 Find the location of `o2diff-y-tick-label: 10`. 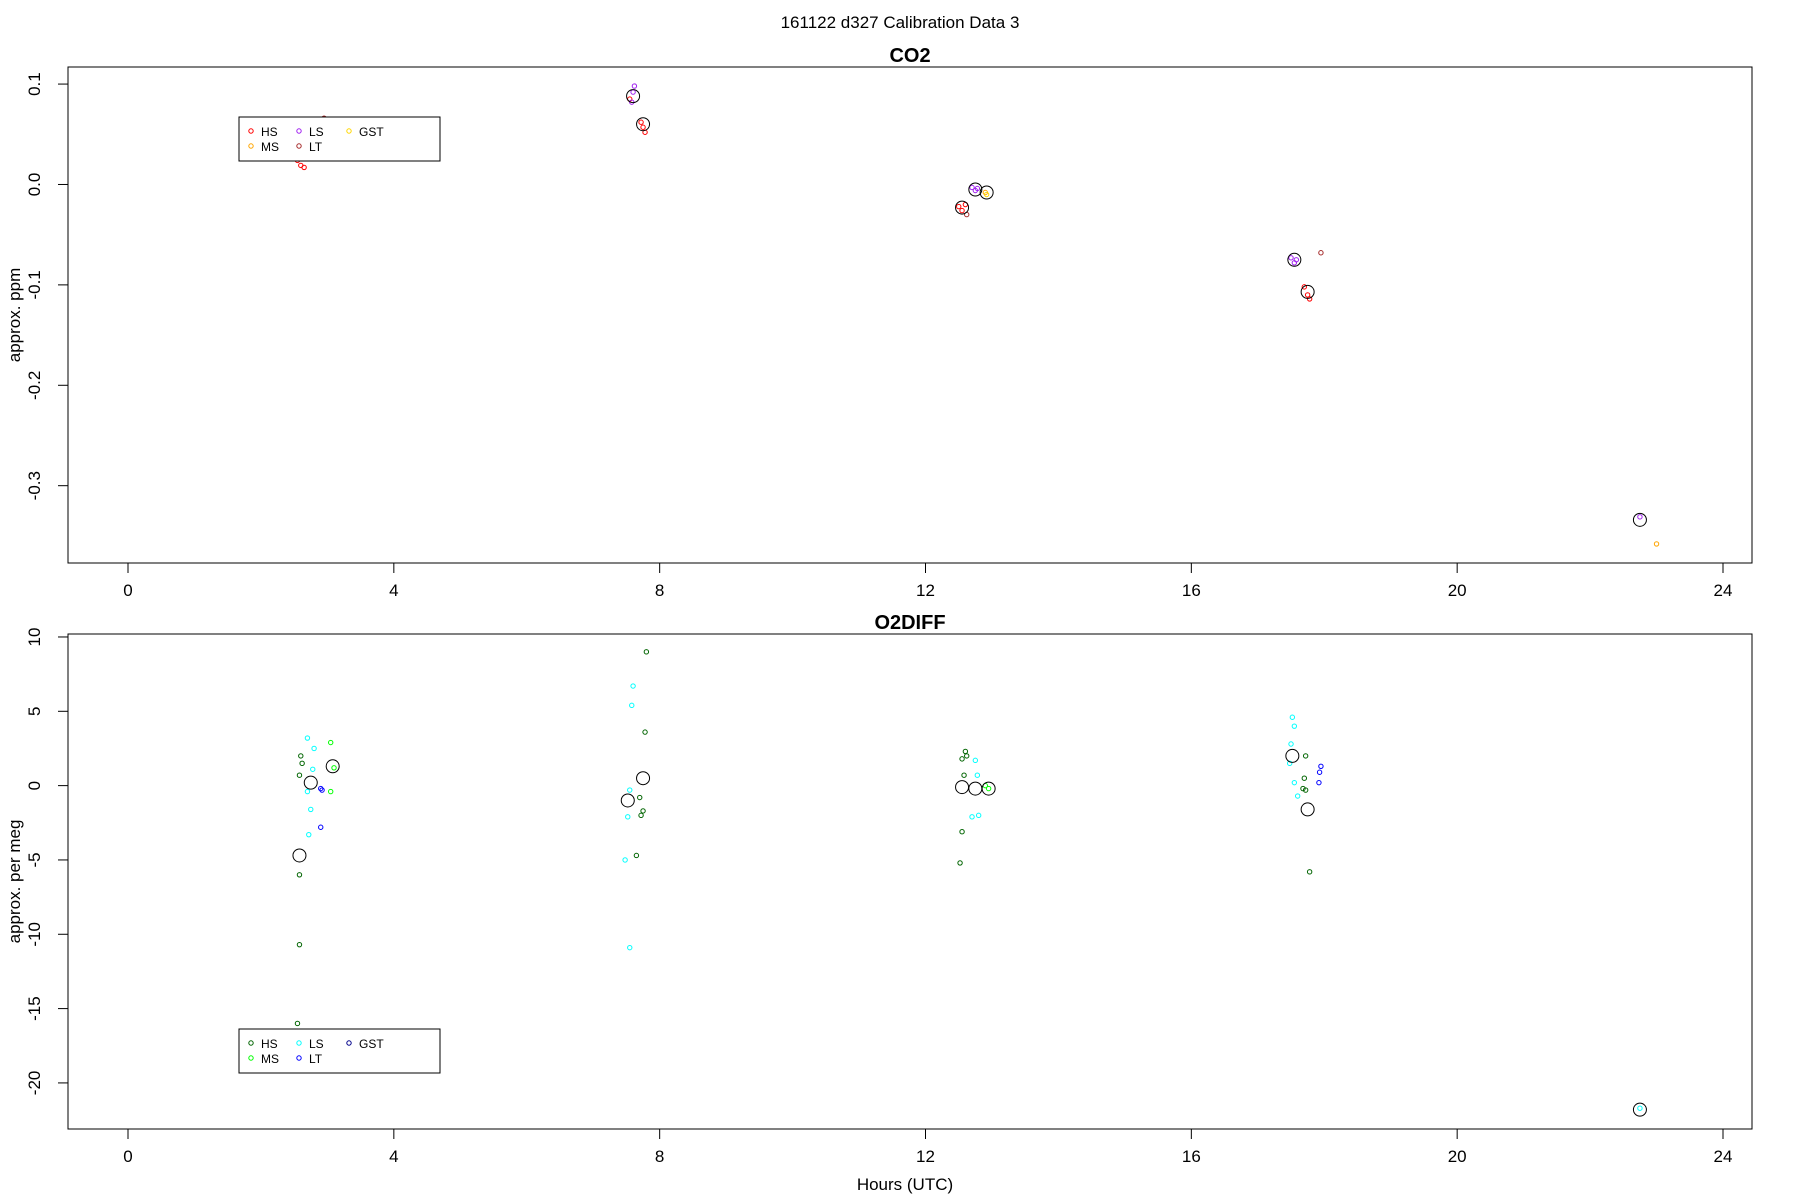

o2diff-y-tick-label: 10 is located at coordinates (34, 637).